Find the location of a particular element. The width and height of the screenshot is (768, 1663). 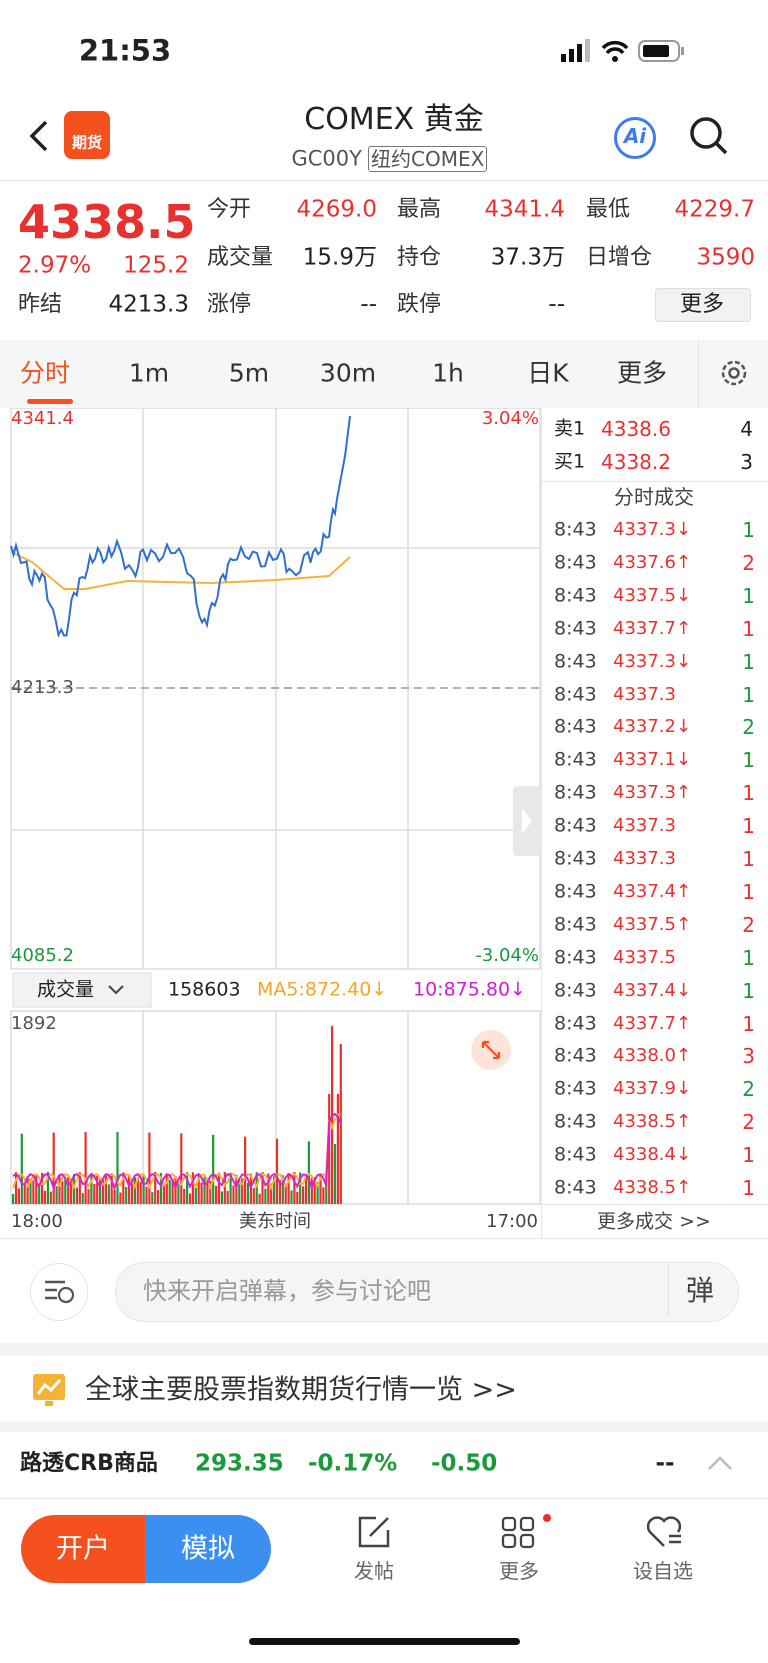

more-button is located at coordinates (703, 305).